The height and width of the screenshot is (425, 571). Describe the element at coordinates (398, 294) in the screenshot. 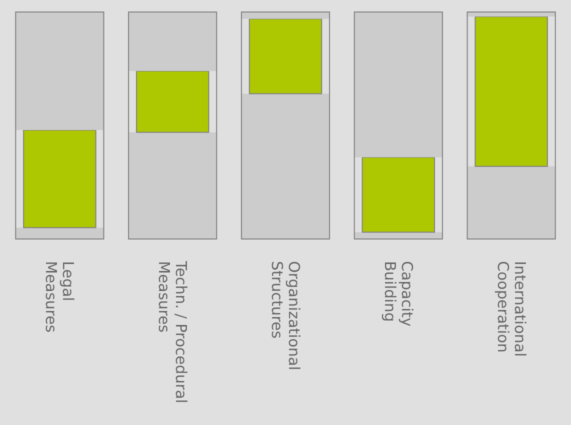

I see `x-tick-label: Capacity Building` at that location.